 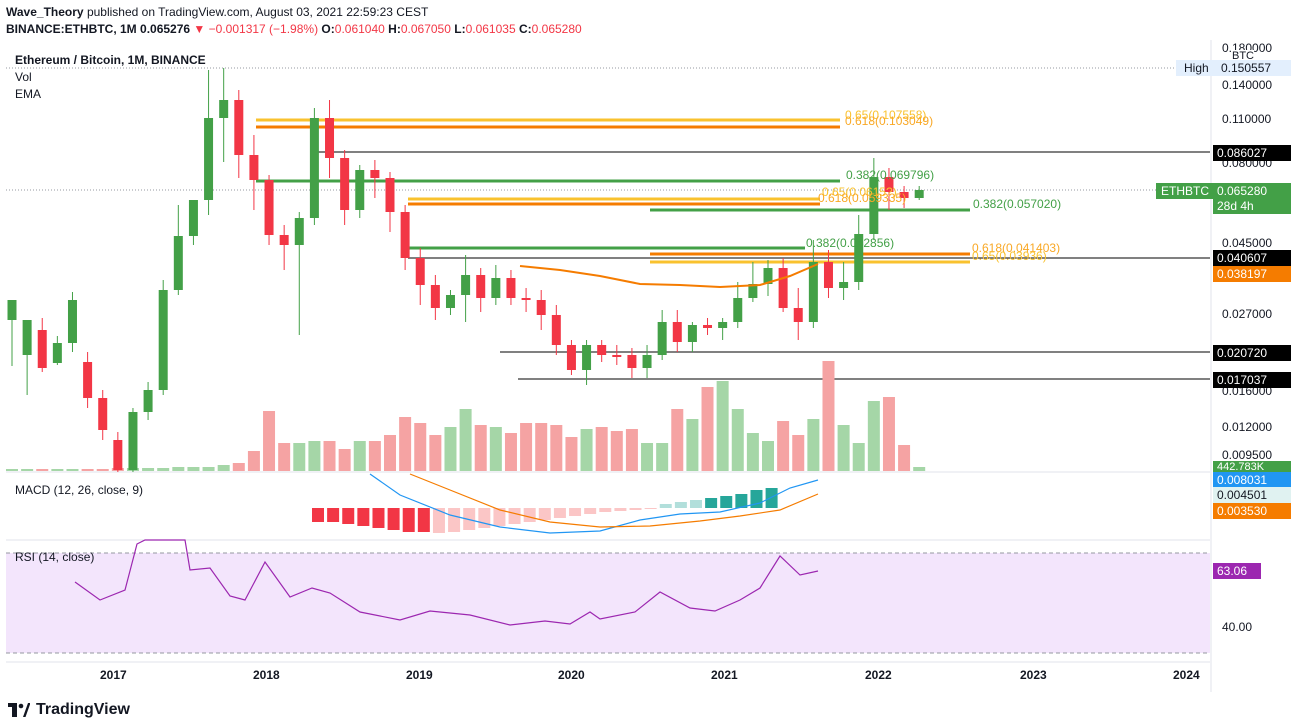 I want to click on open-value: 0.061040, so click(x=359, y=29).